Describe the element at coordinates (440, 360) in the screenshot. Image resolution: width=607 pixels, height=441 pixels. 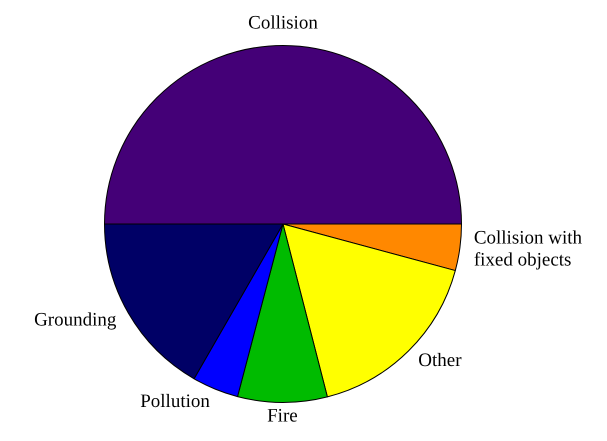
I see `slice-label: Other` at that location.